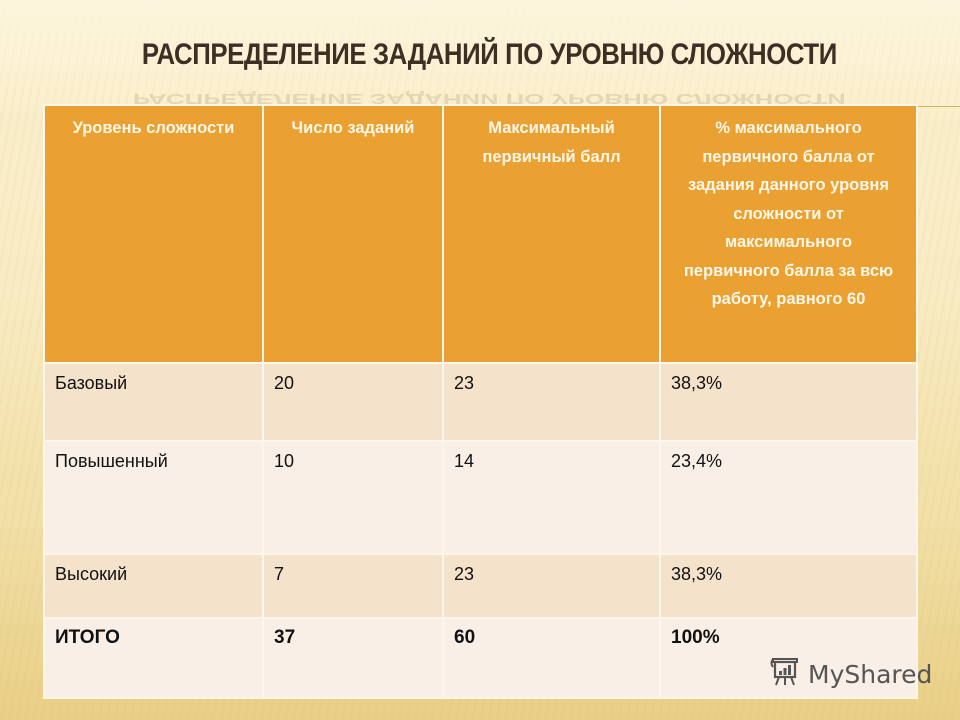  Describe the element at coordinates (153, 402) in the screenshot. I see `cell-level: Базовый` at that location.